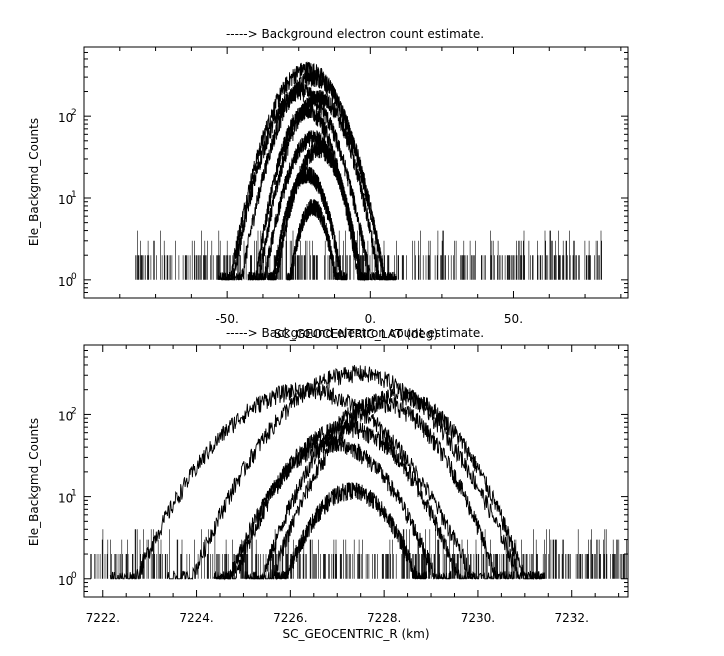 This screenshot has width=724, height=656. I want to click on x-tick-label: 7224., so click(196, 618).